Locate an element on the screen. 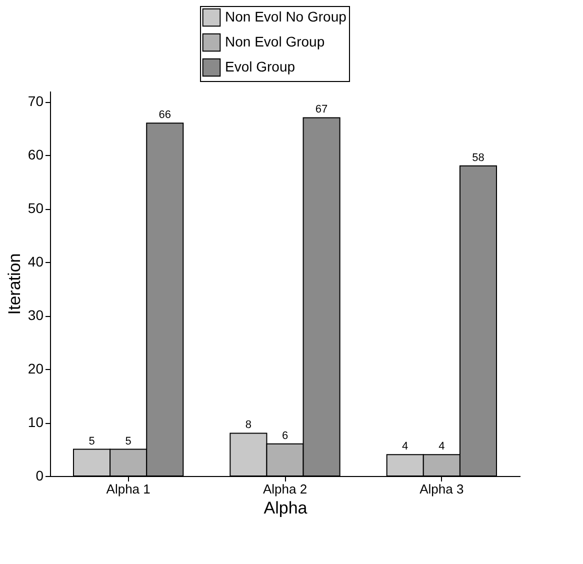  data-label: 66 is located at coordinates (165, 115).